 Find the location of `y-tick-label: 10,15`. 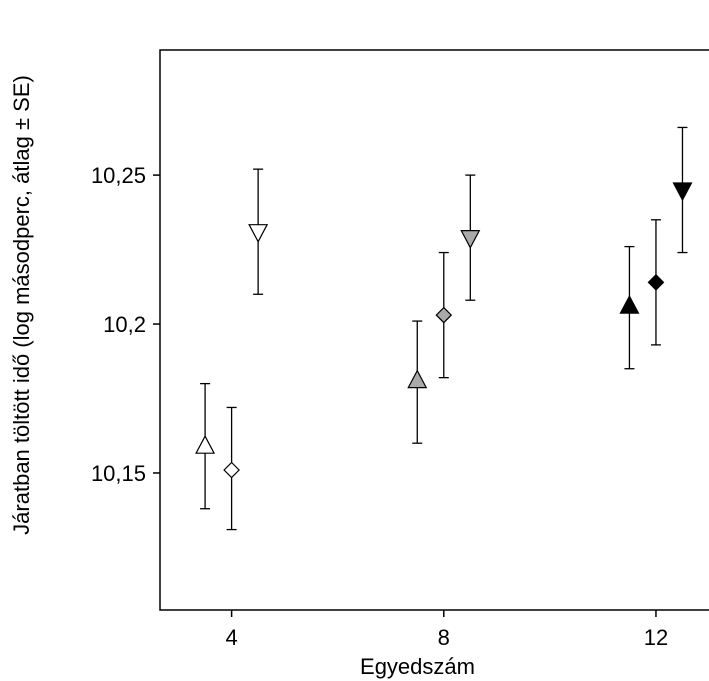

y-tick-label: 10,15 is located at coordinates (118, 473).